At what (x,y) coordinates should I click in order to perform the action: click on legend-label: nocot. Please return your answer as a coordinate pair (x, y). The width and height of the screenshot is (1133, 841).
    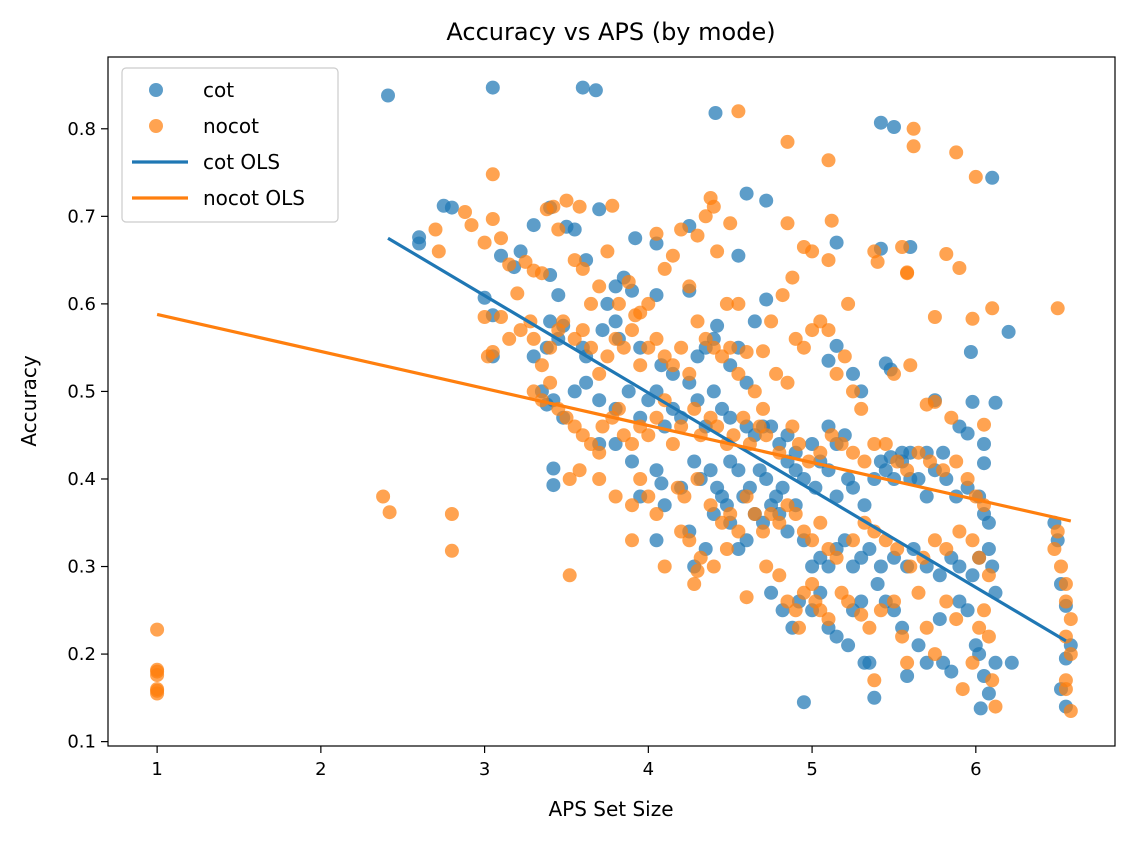
    Looking at the image, I should click on (231, 126).